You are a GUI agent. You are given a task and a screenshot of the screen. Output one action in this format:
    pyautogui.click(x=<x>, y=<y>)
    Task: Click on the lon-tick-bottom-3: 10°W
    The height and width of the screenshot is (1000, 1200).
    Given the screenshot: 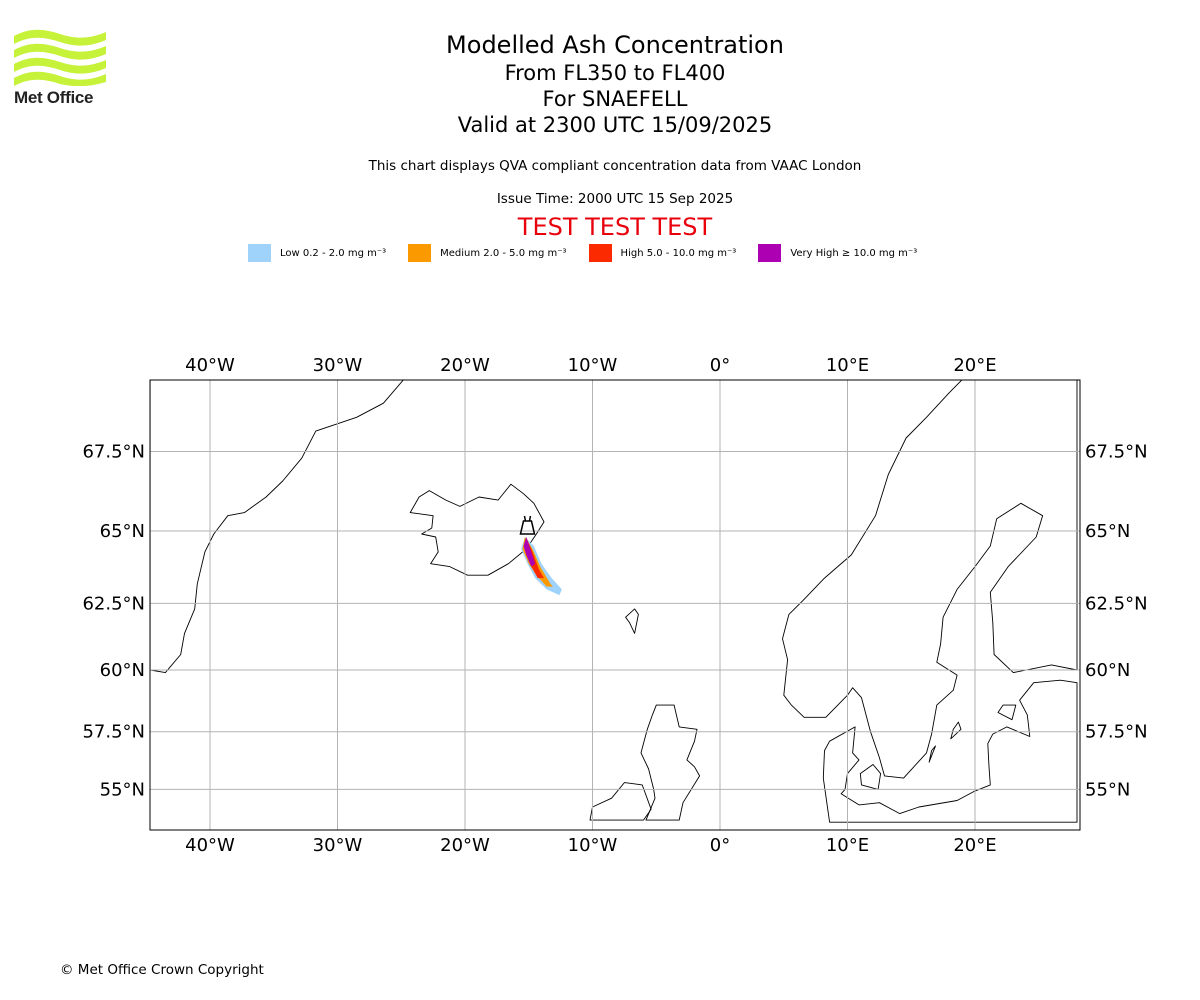 What is the action you would take?
    pyautogui.click(x=593, y=845)
    